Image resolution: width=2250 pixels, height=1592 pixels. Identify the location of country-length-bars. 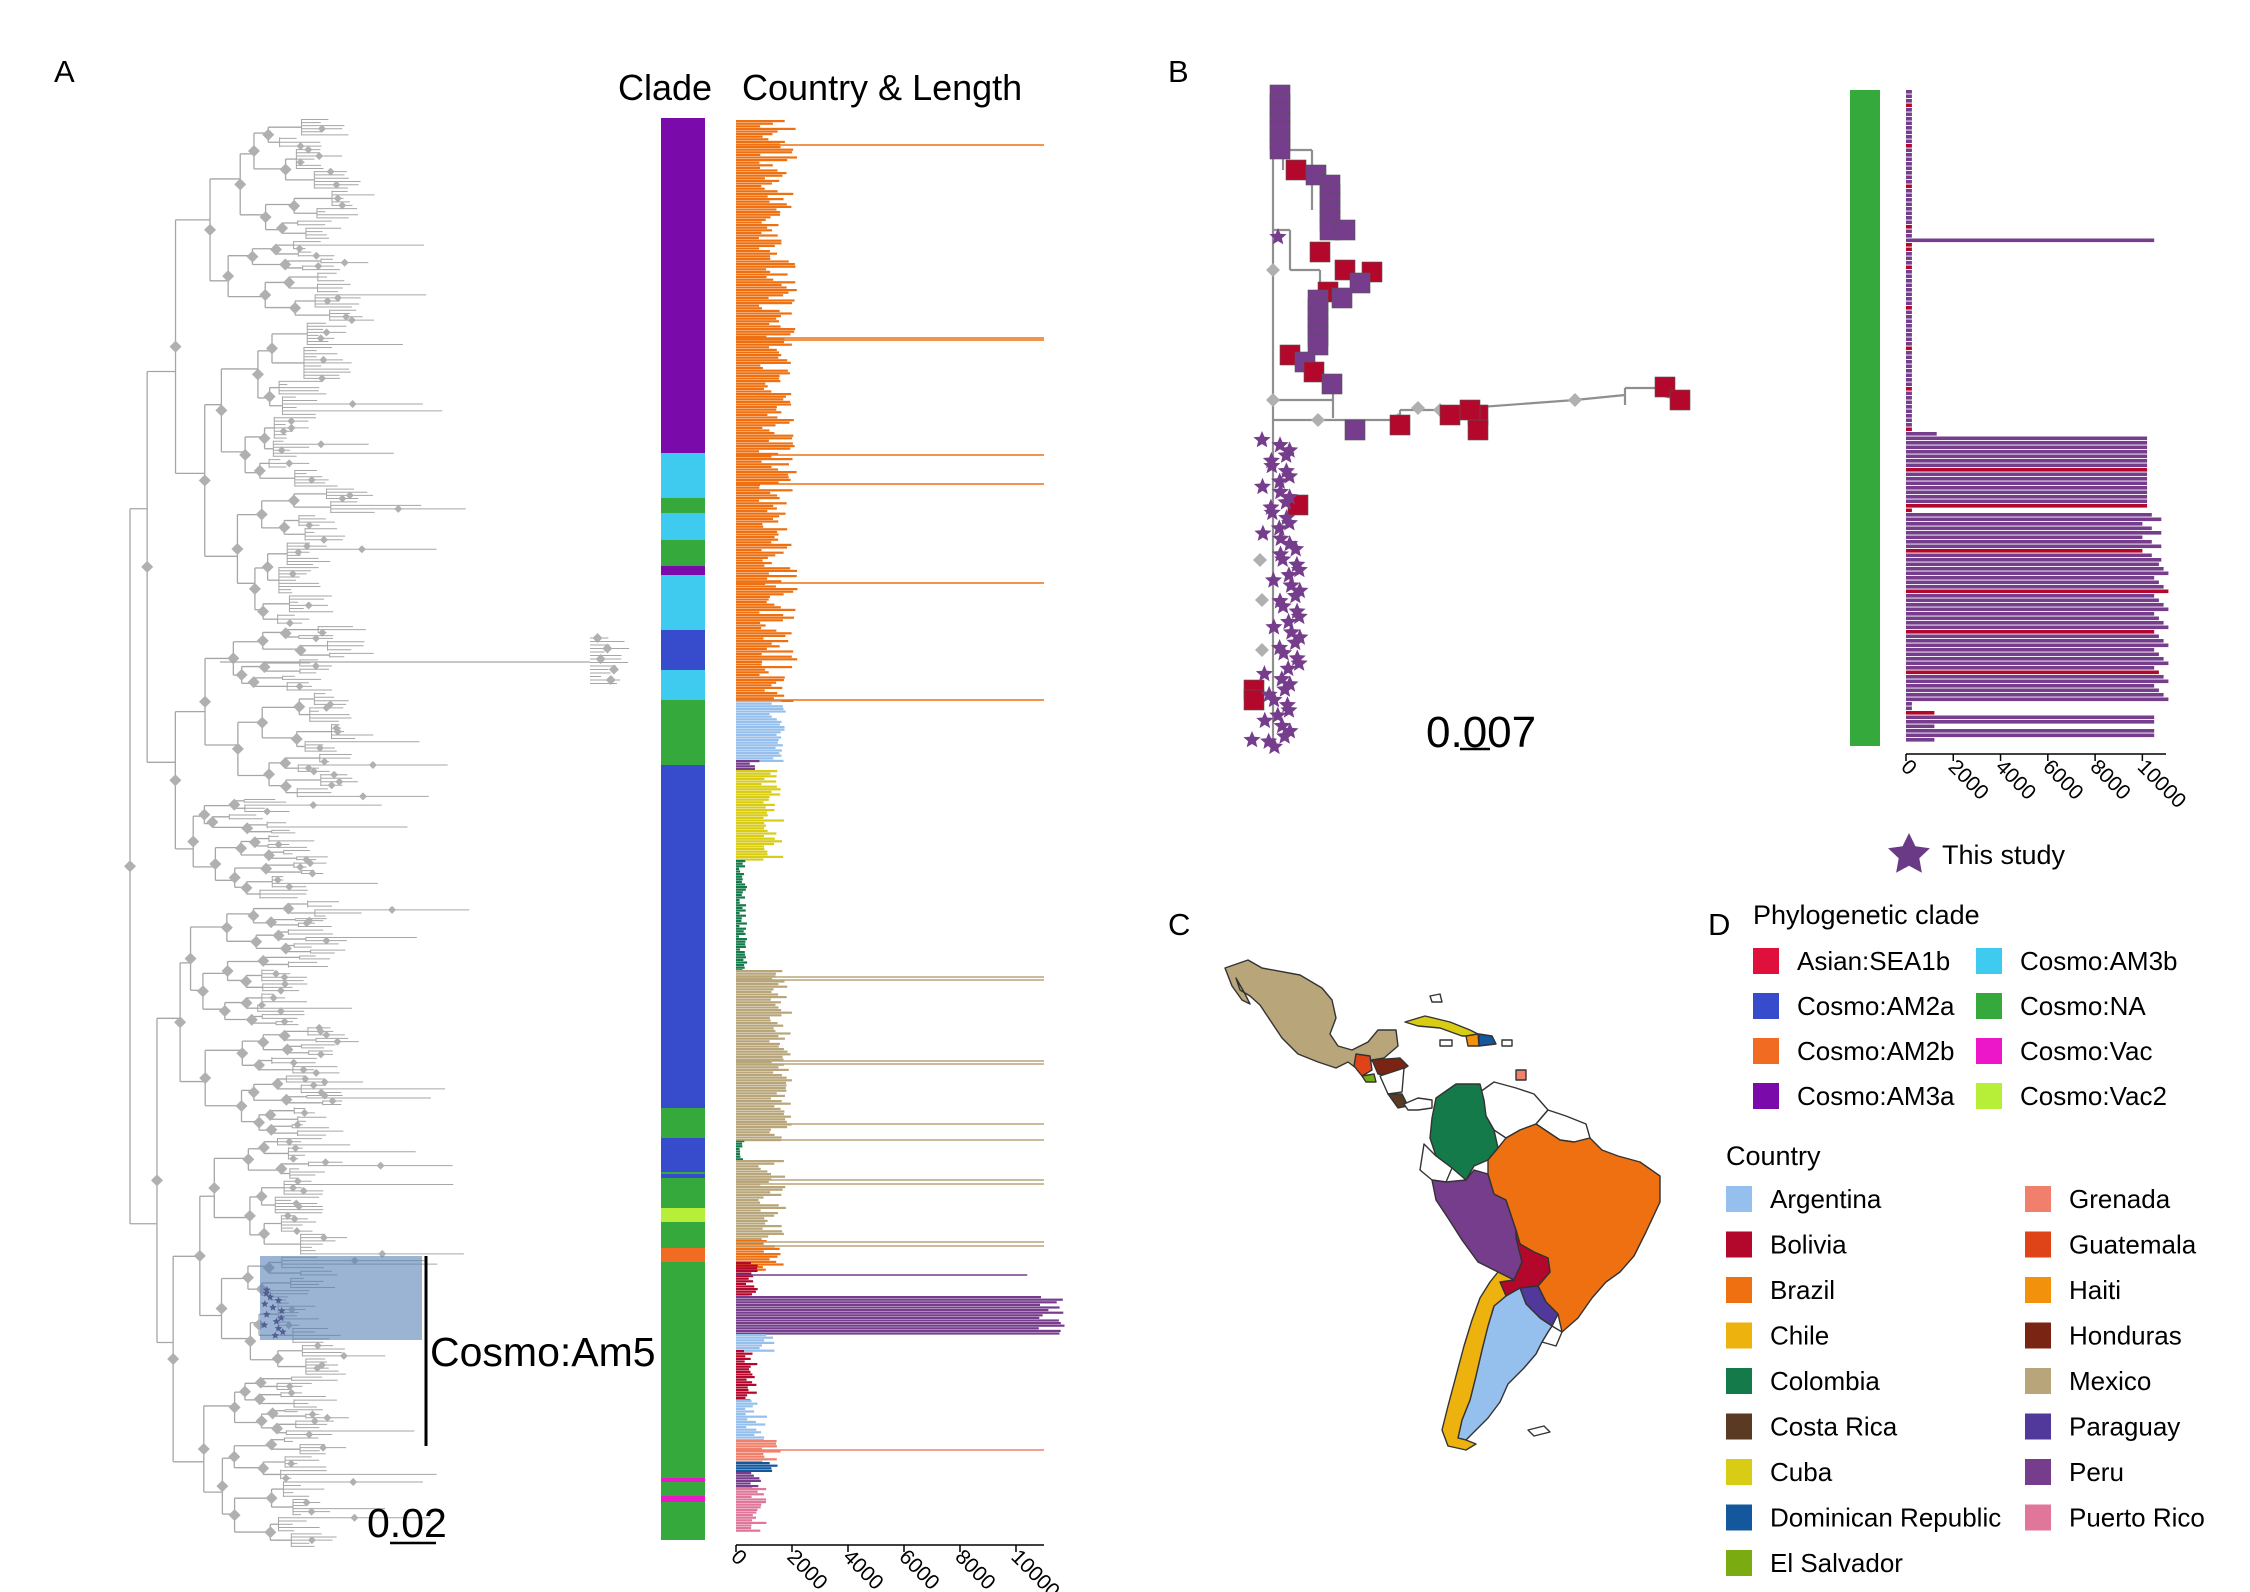
(900, 826).